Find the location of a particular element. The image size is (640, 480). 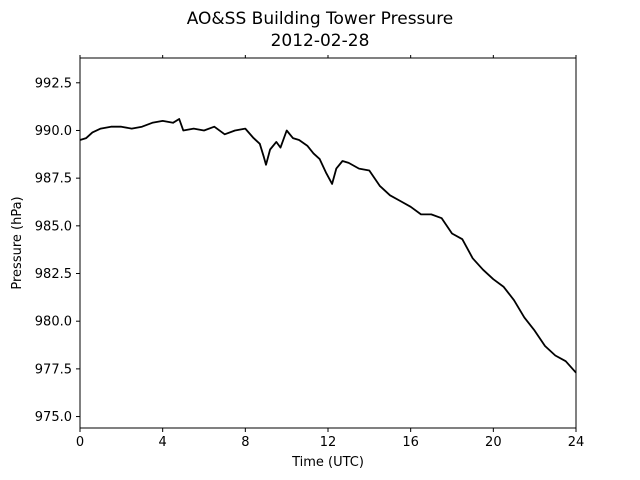

y-tick-label: 975.0 is located at coordinates (53, 417).